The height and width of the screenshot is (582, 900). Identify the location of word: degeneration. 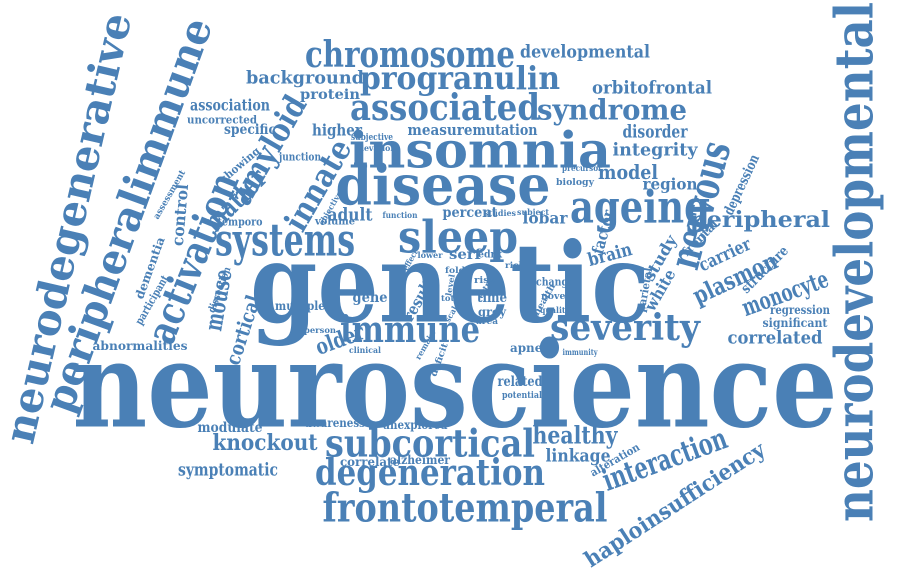
(430, 473).